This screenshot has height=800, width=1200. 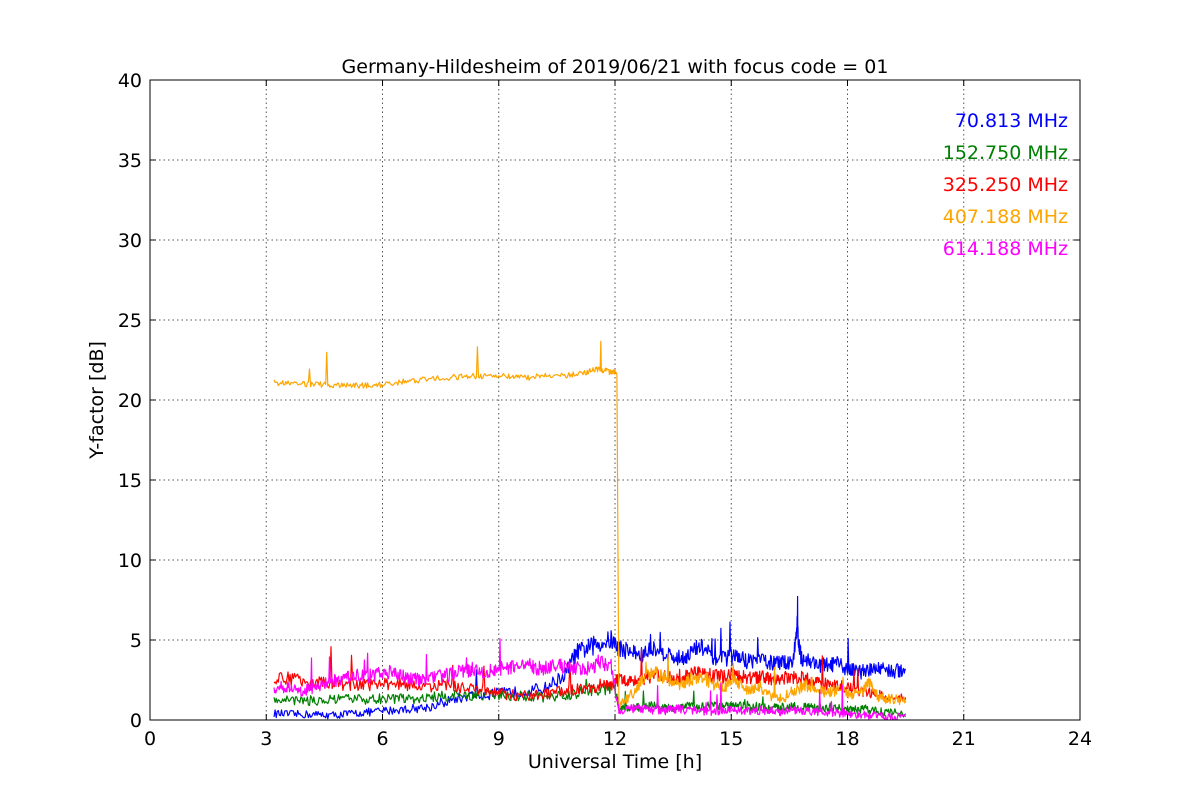 I want to click on x-tick-label: 0, so click(x=150, y=739).